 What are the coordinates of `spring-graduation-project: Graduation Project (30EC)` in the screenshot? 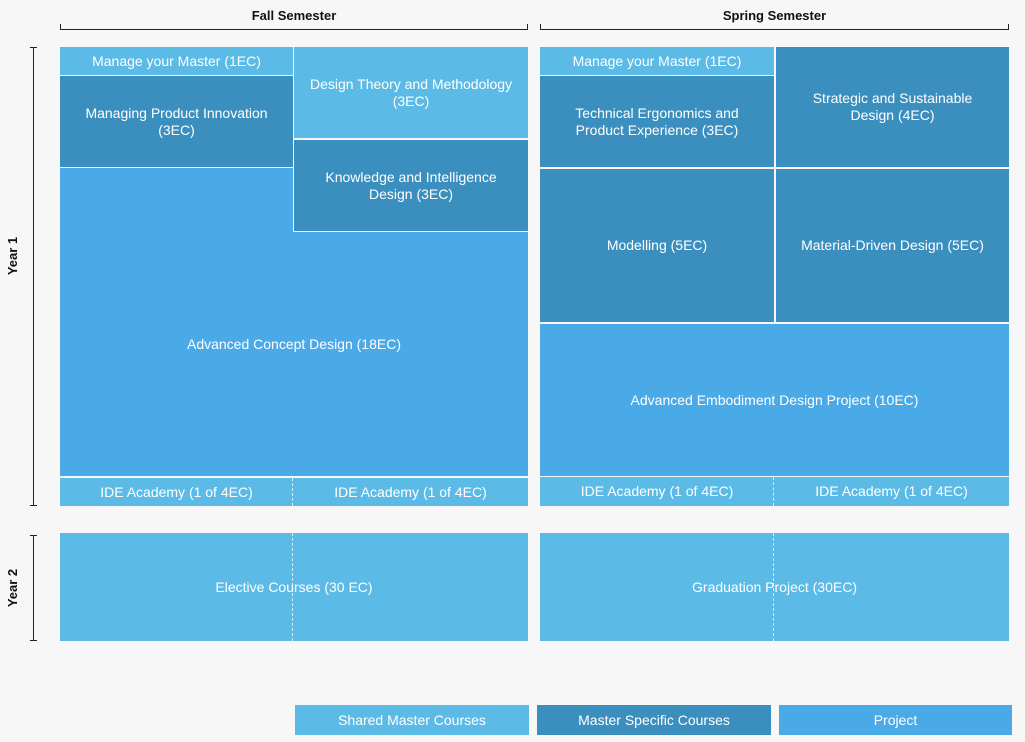 It's located at (774, 587).